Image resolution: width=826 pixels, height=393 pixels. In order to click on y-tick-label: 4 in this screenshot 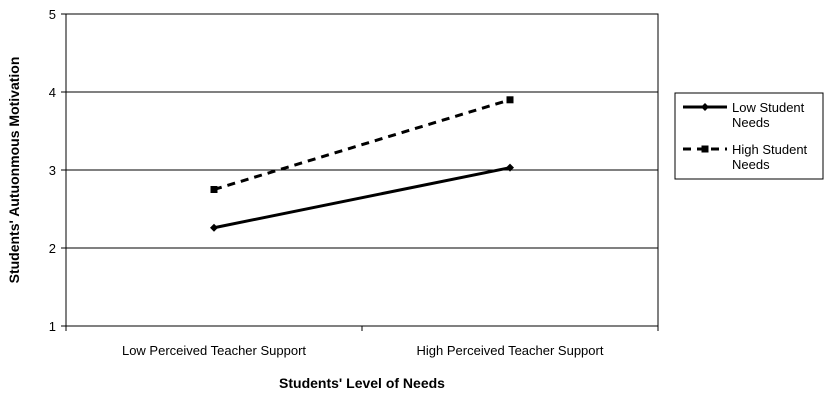, I will do `click(52, 92)`.